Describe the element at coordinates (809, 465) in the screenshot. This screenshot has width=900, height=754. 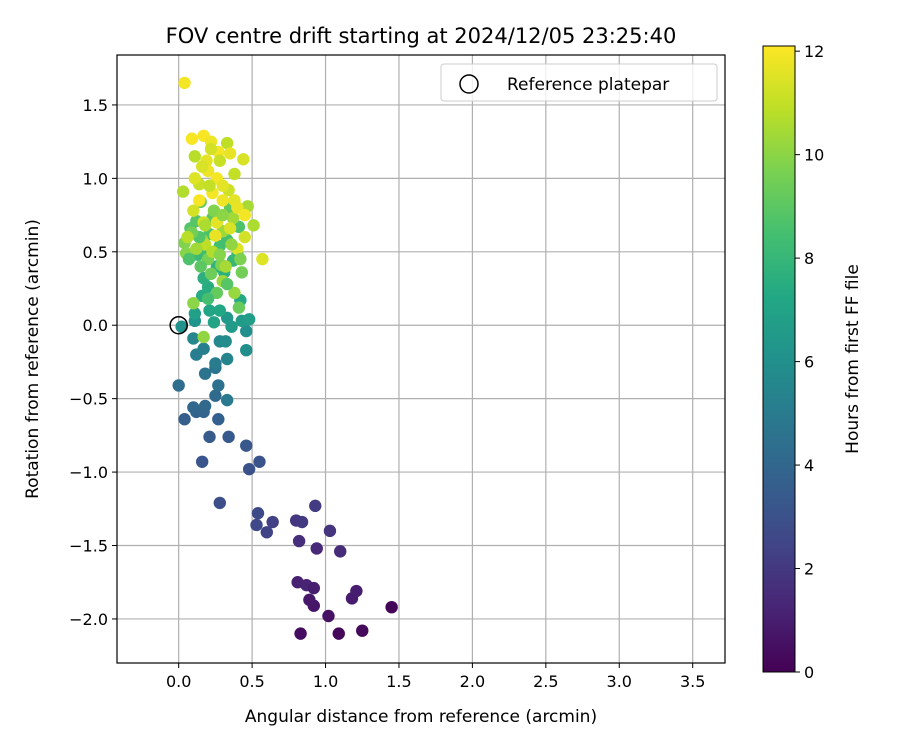
I see `colorbar-tick-label: 4` at that location.